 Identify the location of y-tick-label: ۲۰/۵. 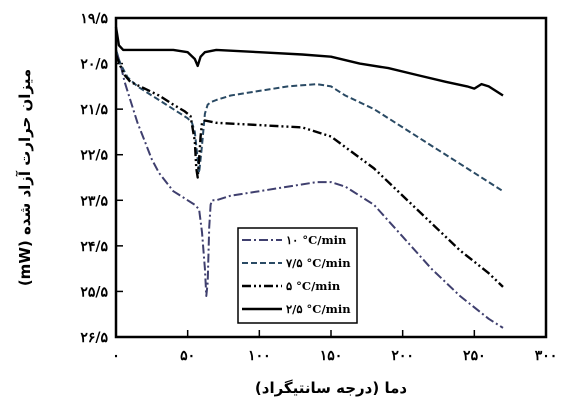
(94, 65).